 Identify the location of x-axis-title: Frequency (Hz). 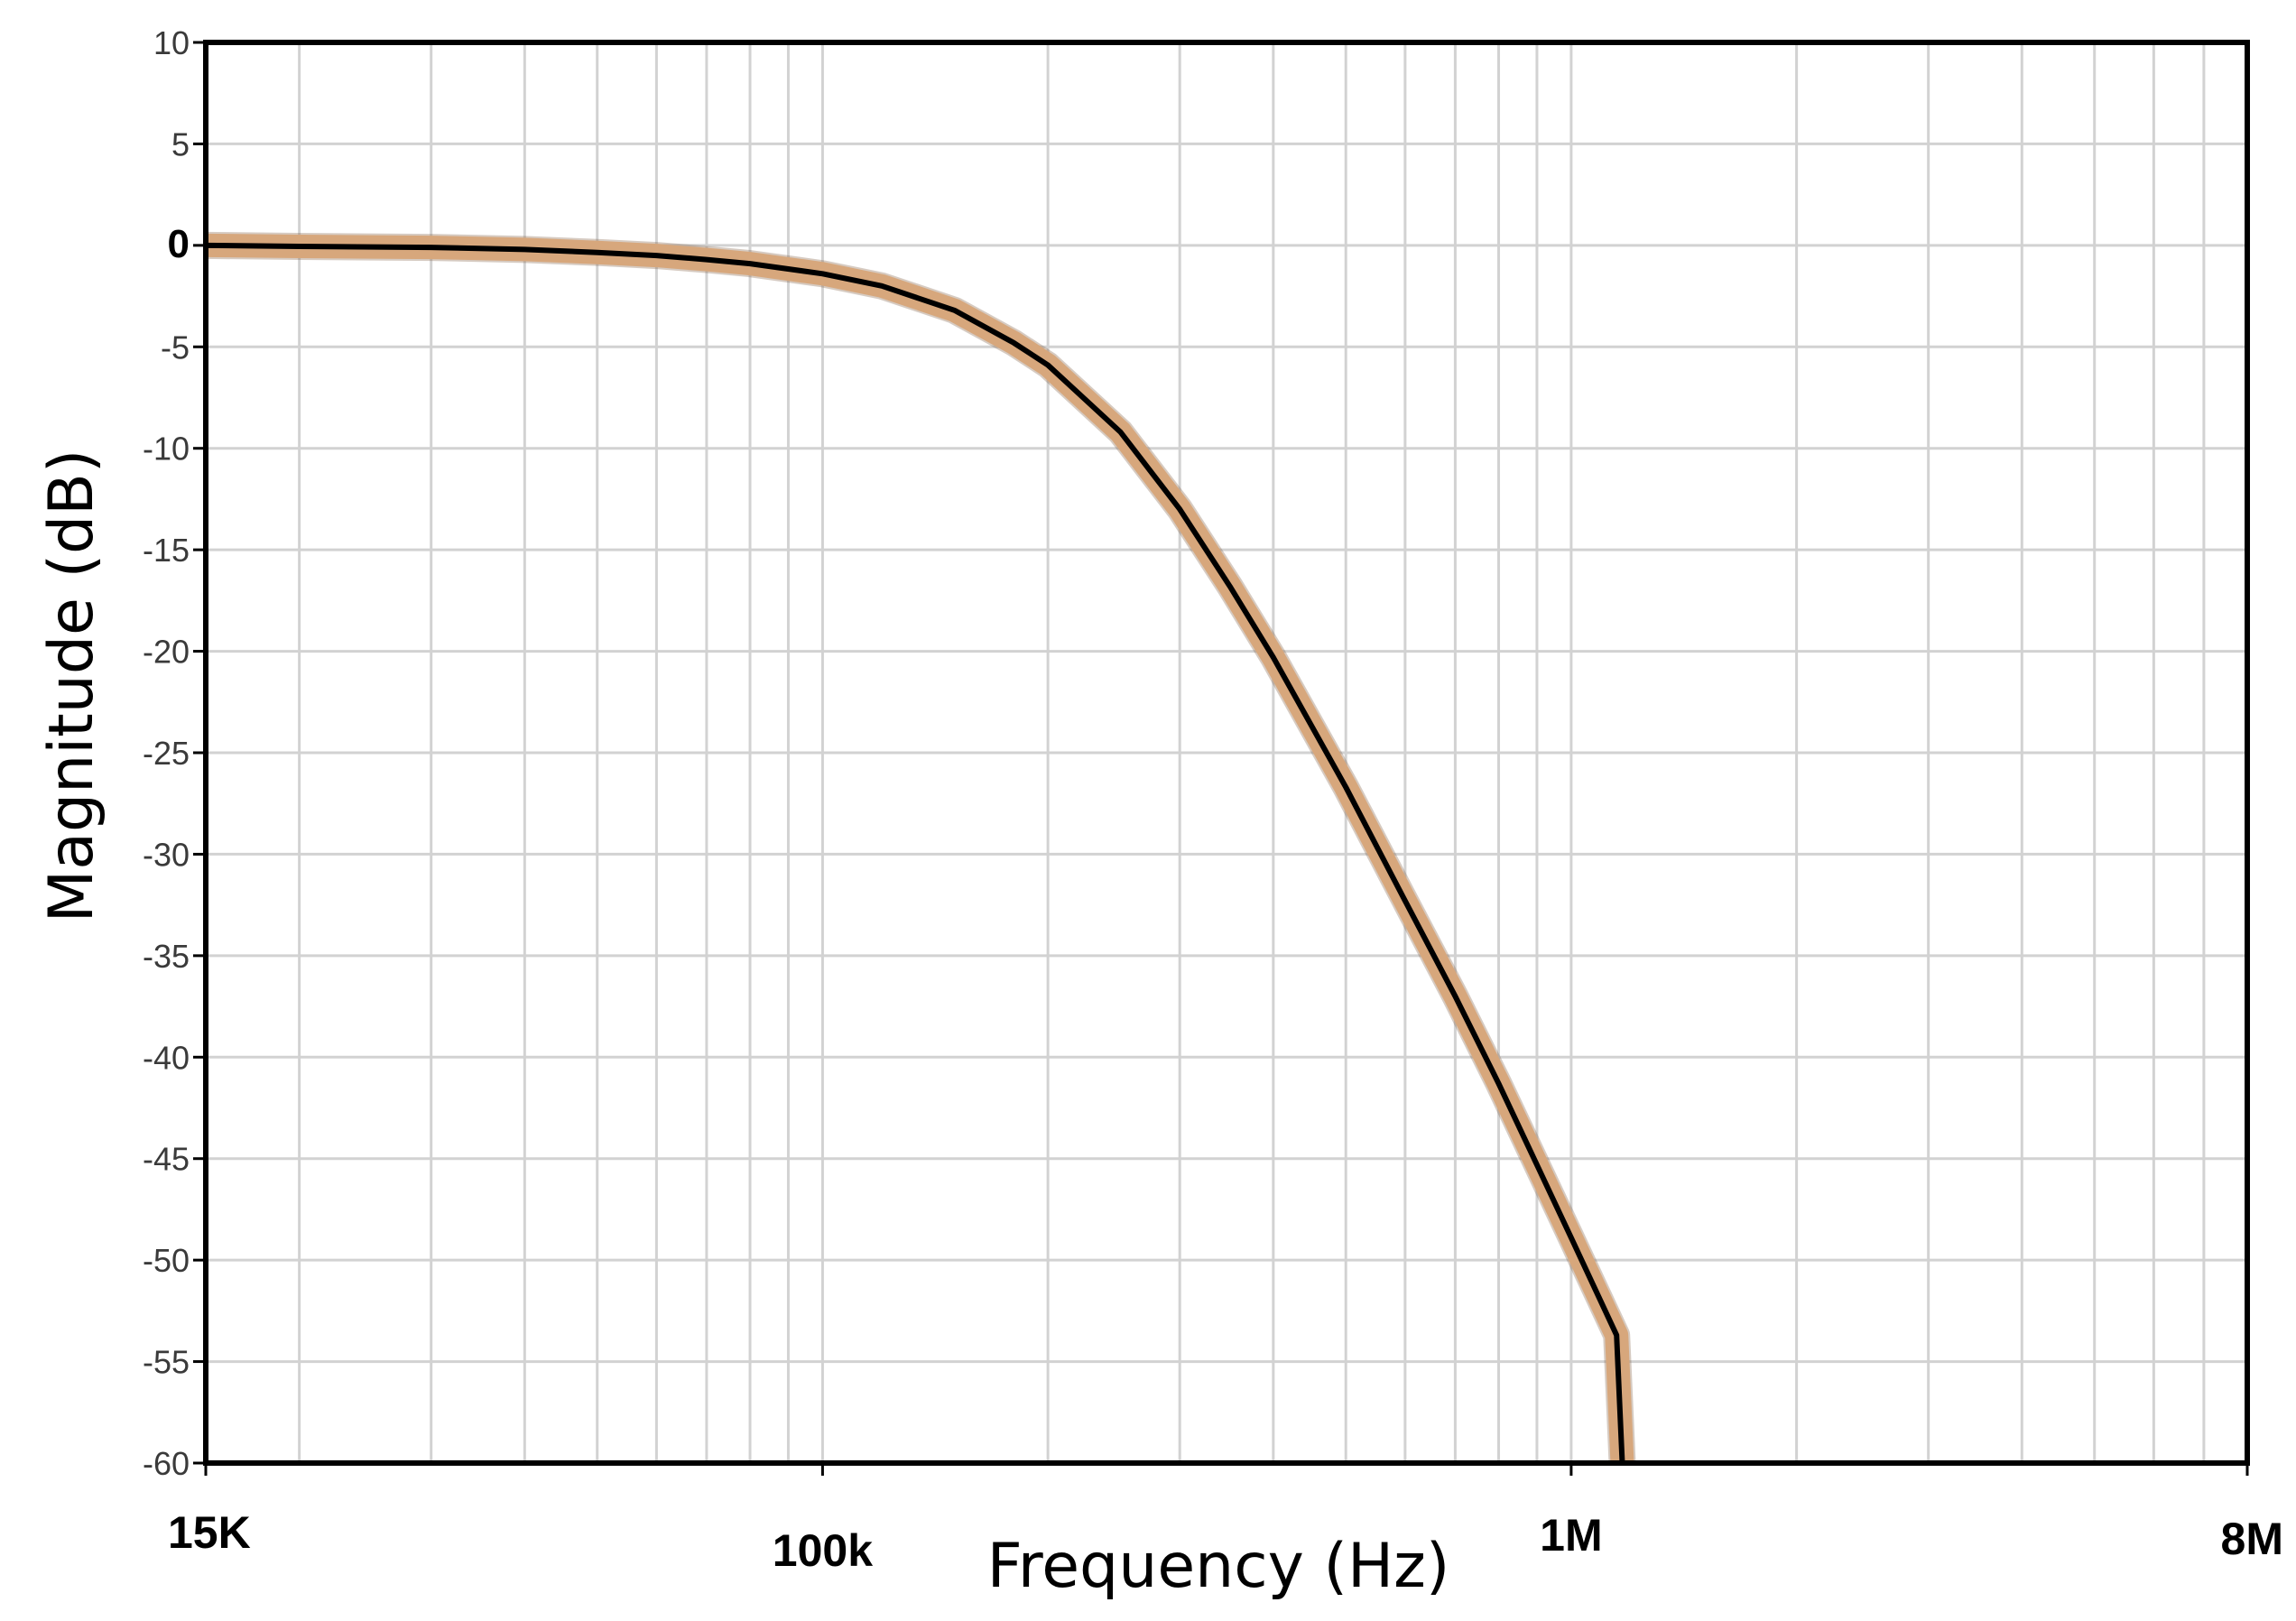
(1218, 1566).